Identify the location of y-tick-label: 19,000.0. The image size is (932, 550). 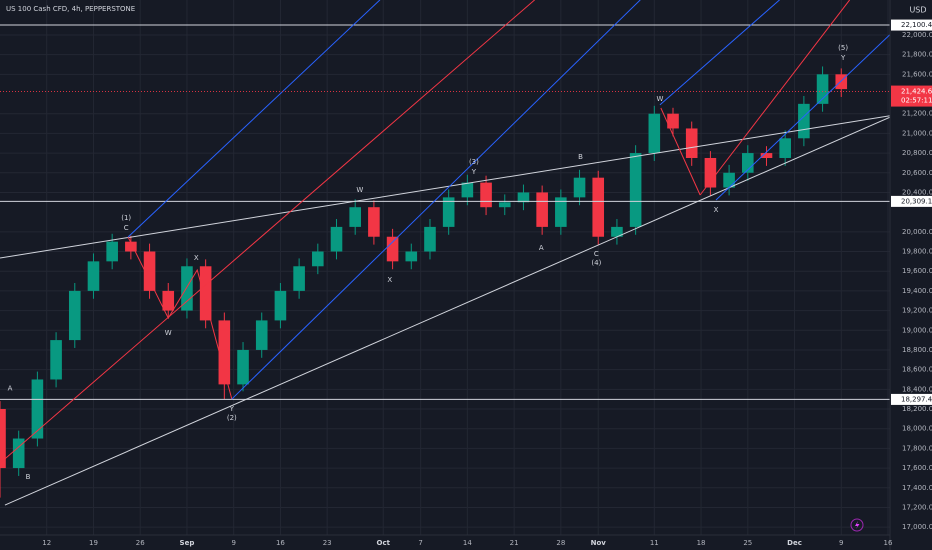
(917, 330).